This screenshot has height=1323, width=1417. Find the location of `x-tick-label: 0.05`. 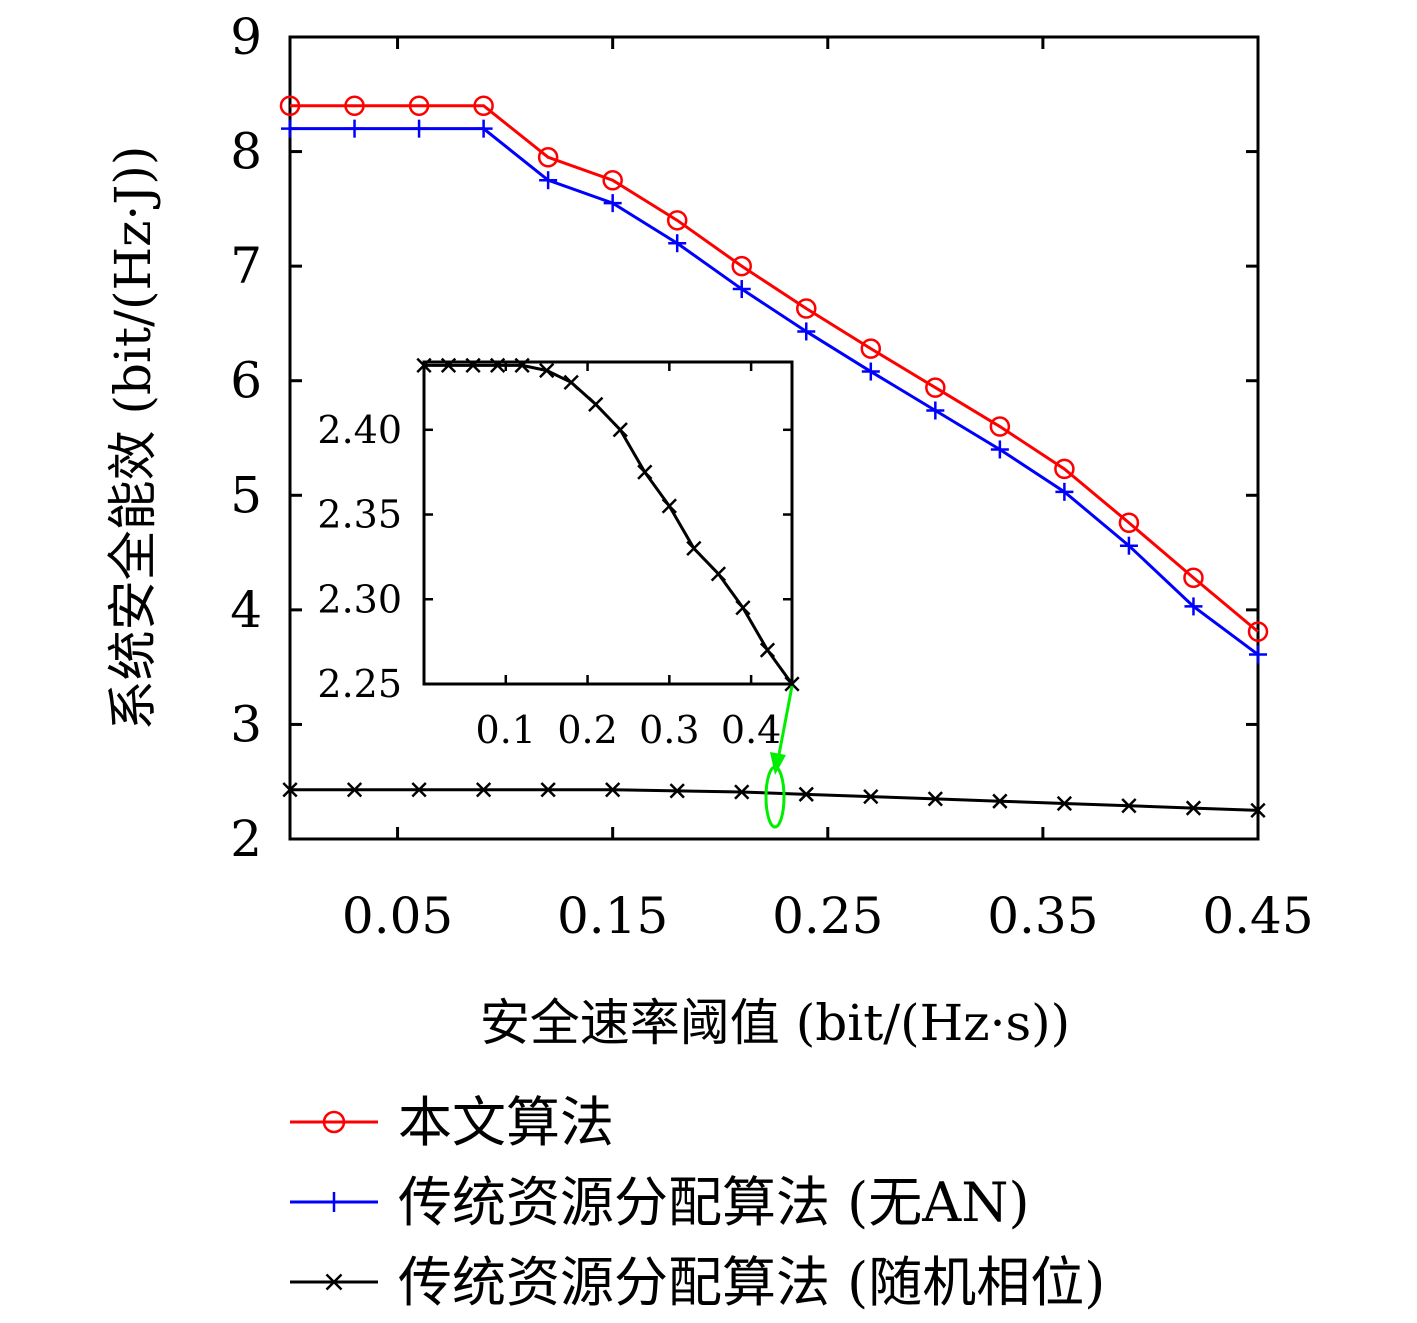

x-tick-label: 0.05 is located at coordinates (397, 916).